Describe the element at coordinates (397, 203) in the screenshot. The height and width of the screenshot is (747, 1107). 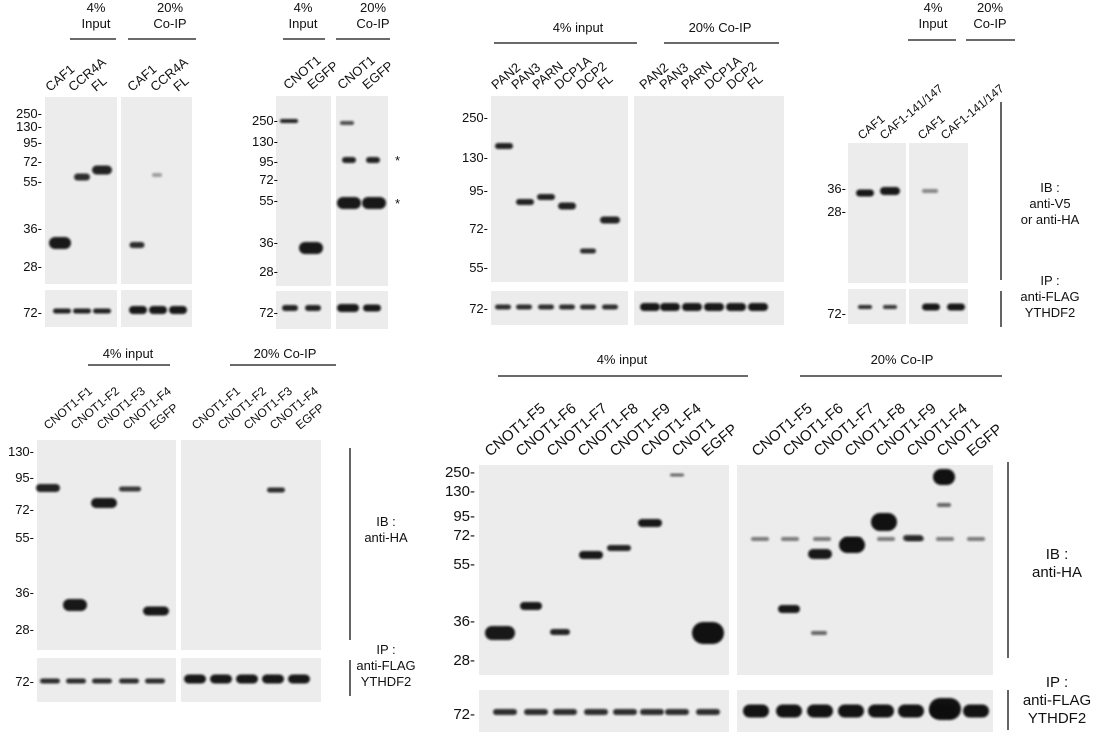
I see `asterisk-mark: *` at that location.